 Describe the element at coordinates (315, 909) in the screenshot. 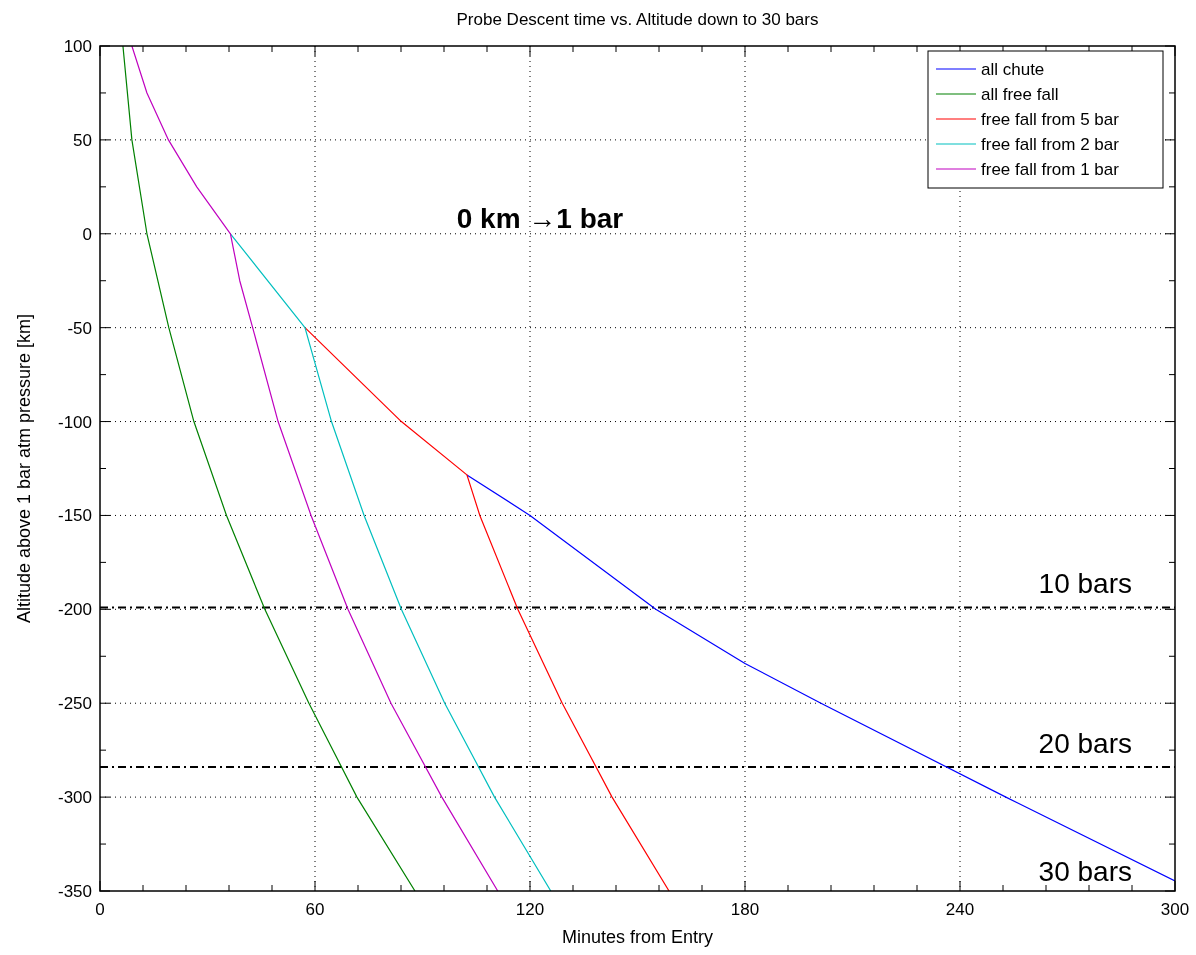

I see `x-tick-label: 60` at that location.